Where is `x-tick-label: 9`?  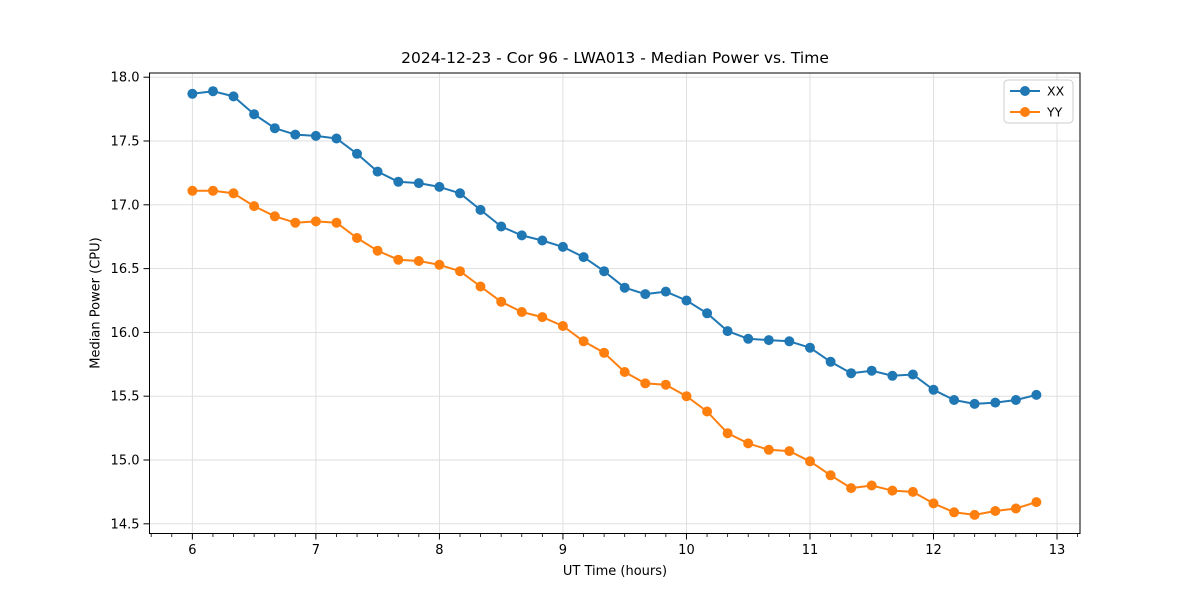 x-tick-label: 9 is located at coordinates (563, 550).